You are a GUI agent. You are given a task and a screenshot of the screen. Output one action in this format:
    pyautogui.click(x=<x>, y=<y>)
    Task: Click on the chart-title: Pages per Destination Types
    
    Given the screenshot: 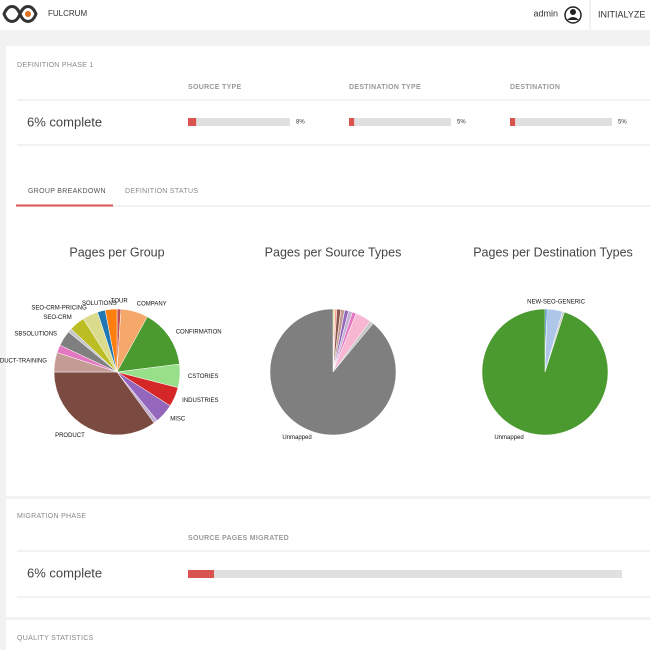 What is the action you would take?
    pyautogui.click(x=553, y=252)
    